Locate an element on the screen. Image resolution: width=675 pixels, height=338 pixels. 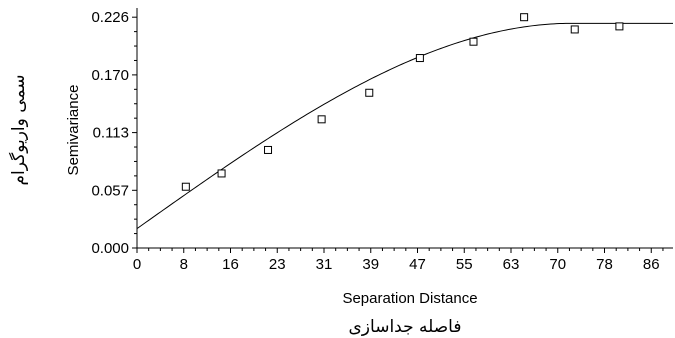
x-tick-label: 78 is located at coordinates (604, 264).